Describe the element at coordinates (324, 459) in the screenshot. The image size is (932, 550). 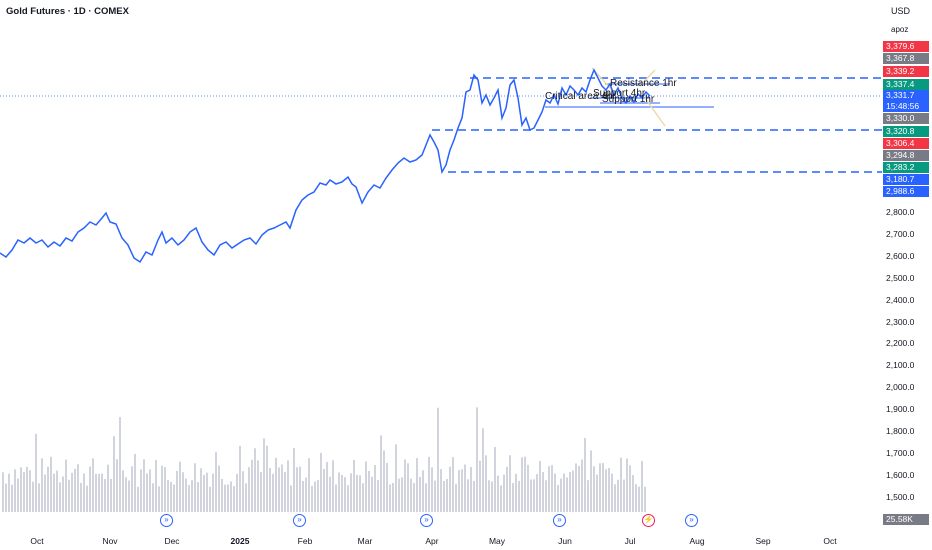
I see `volume-bars` at that location.